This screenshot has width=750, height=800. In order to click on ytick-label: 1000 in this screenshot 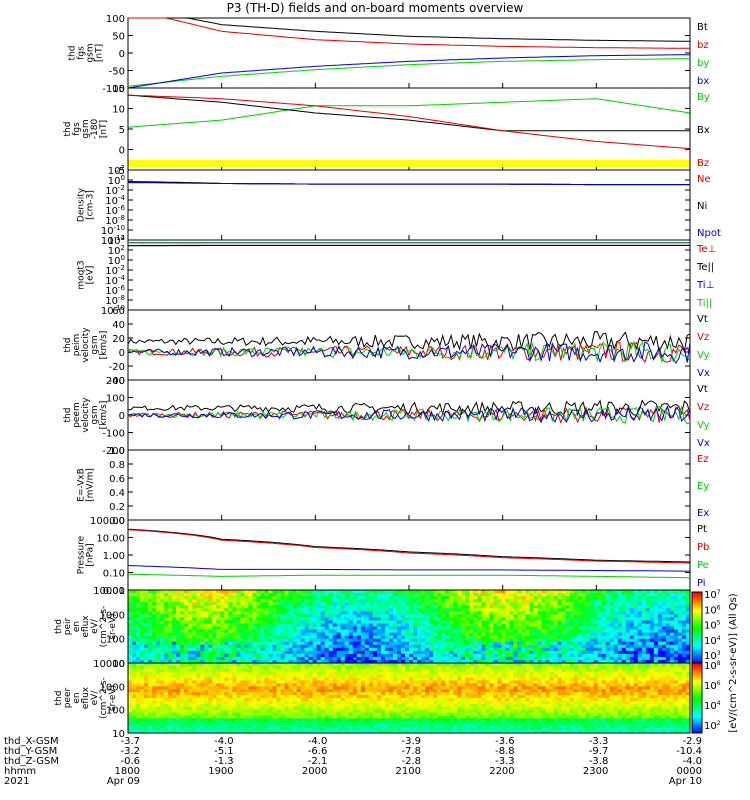, I will do `click(112, 687)`.